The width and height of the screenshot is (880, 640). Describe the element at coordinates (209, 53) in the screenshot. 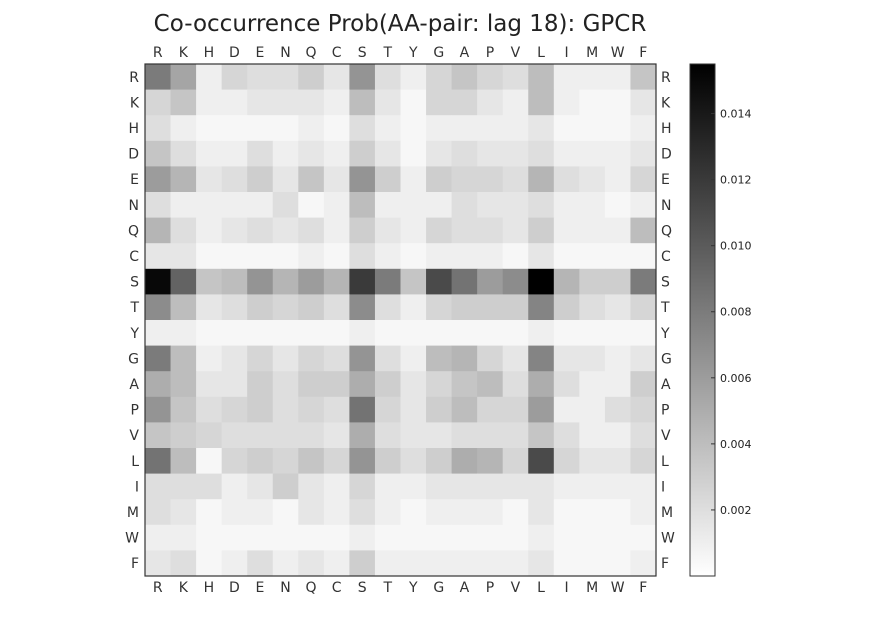

I see `x-tick-label-top: H` at that location.